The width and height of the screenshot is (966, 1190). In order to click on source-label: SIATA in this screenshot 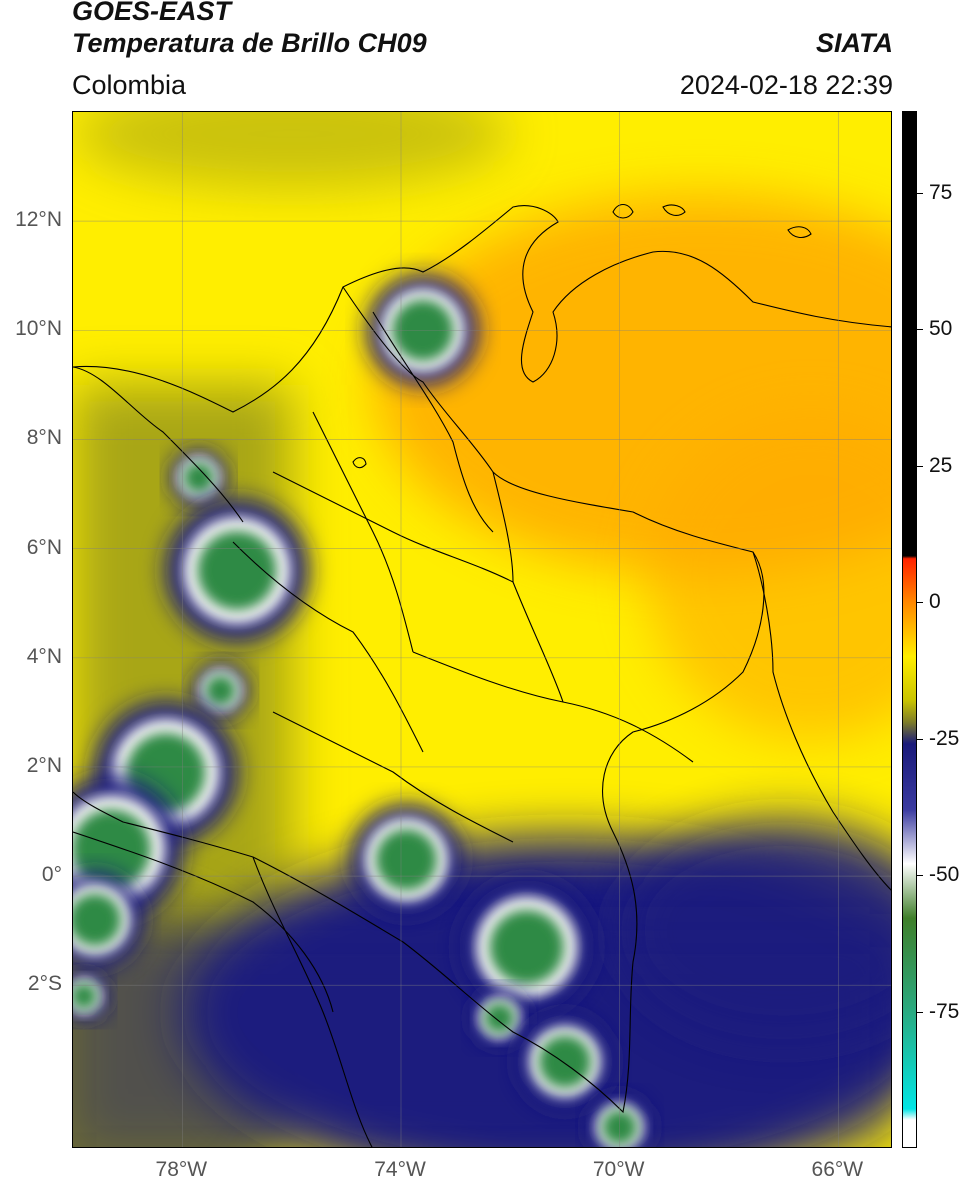, I will do `click(854, 43)`.